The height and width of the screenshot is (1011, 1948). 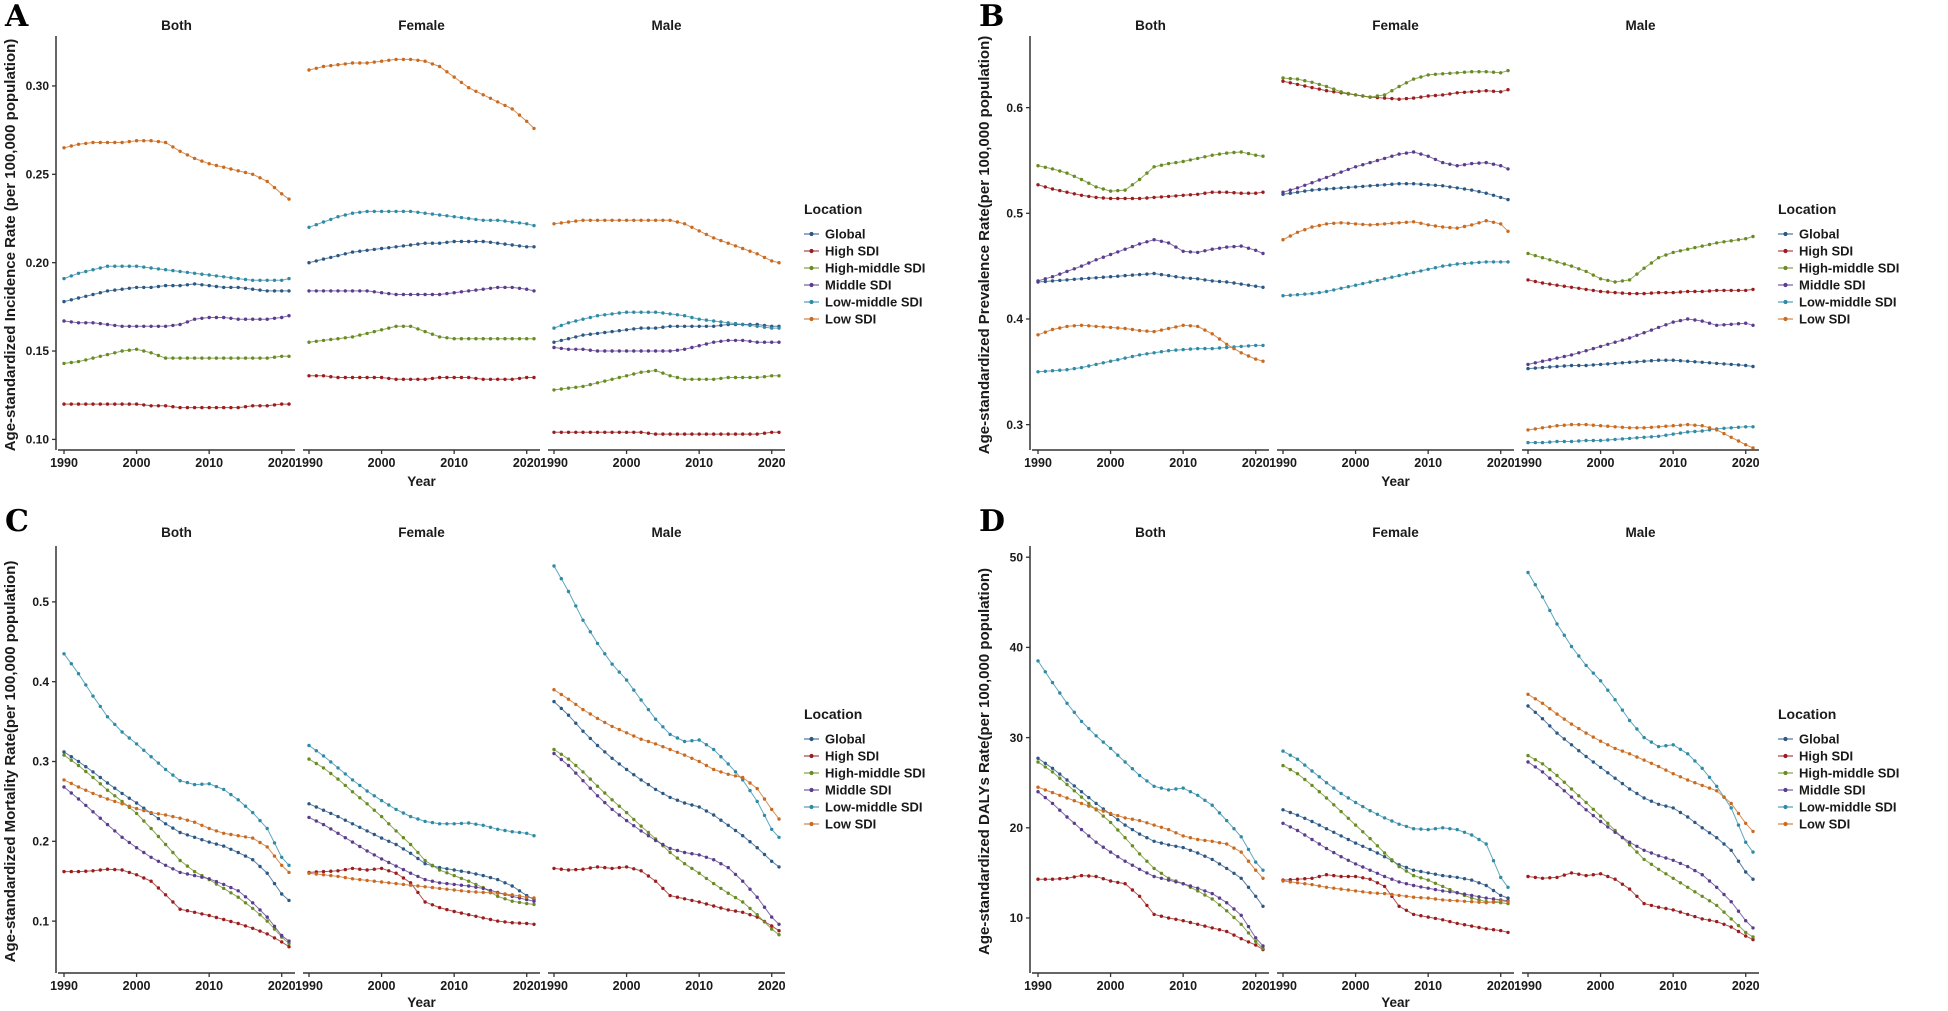 I want to click on series-line, so click(x=666, y=380).